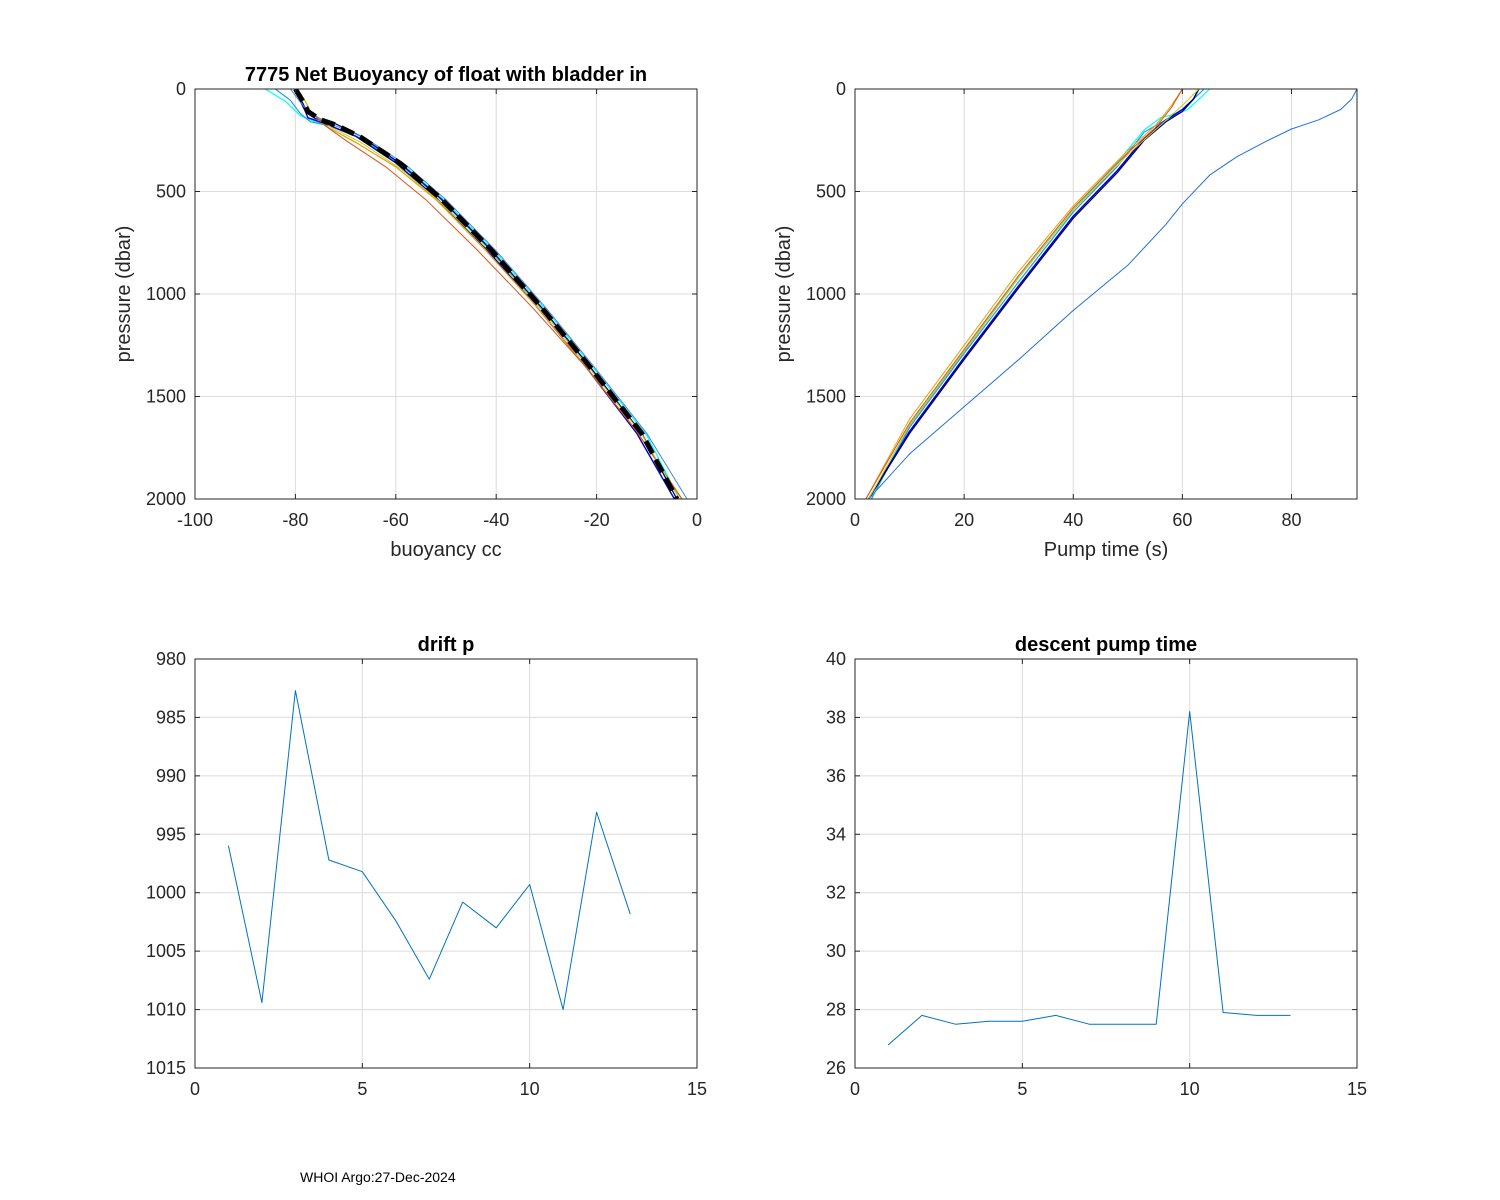  What do you see at coordinates (836, 1010) in the screenshot?
I see `y-tick-label: 28` at bounding box center [836, 1010].